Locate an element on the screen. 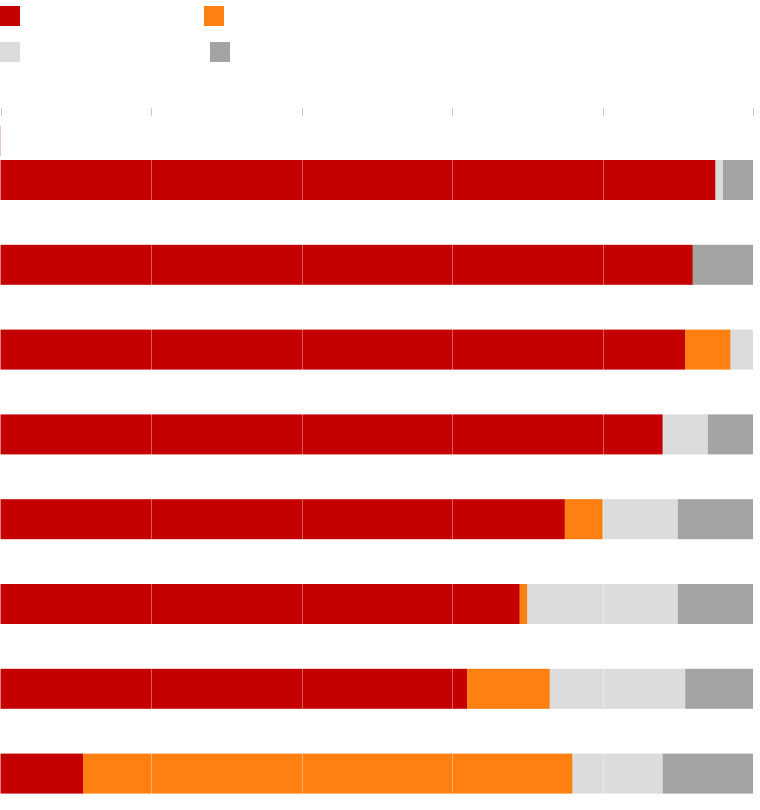 The image size is (760, 810). bar-segment-row7-series1 is located at coordinates (234, 688).